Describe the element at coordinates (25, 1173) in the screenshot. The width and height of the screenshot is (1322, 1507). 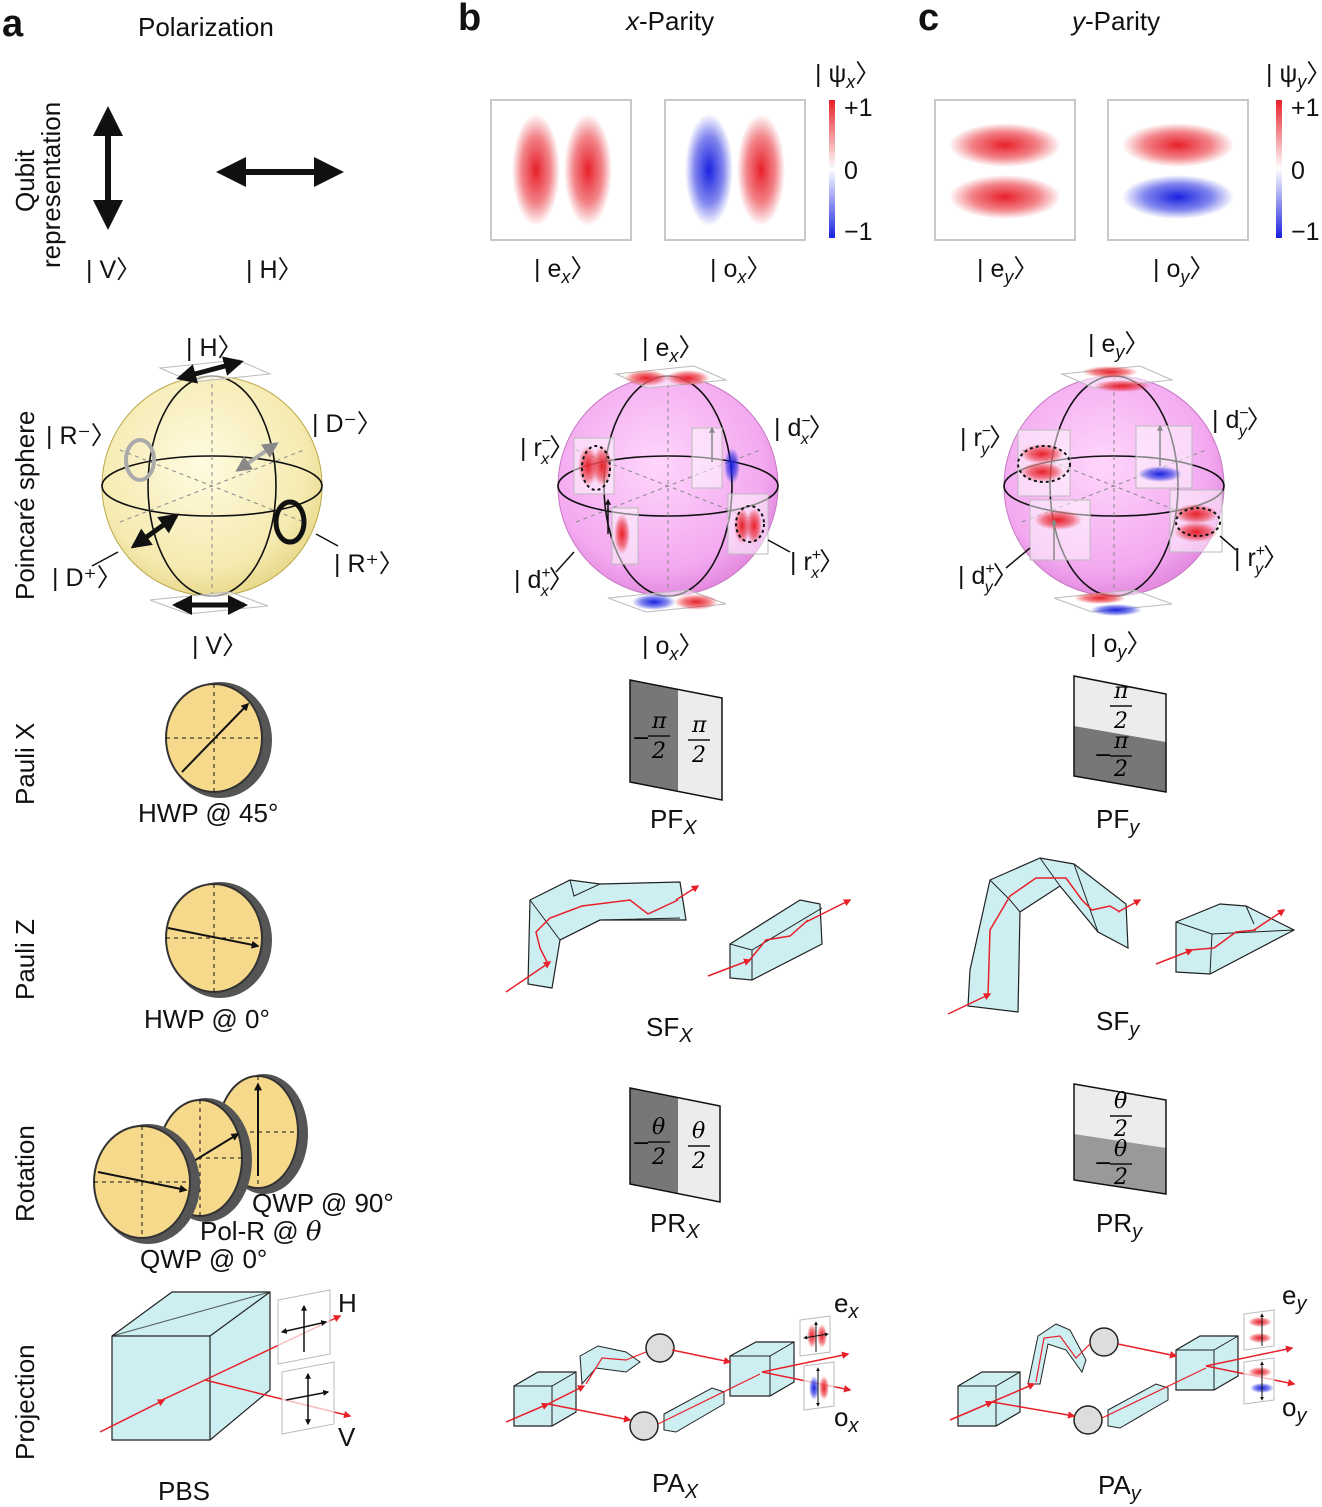
I see `row-label-rotation: Rotation` at that location.